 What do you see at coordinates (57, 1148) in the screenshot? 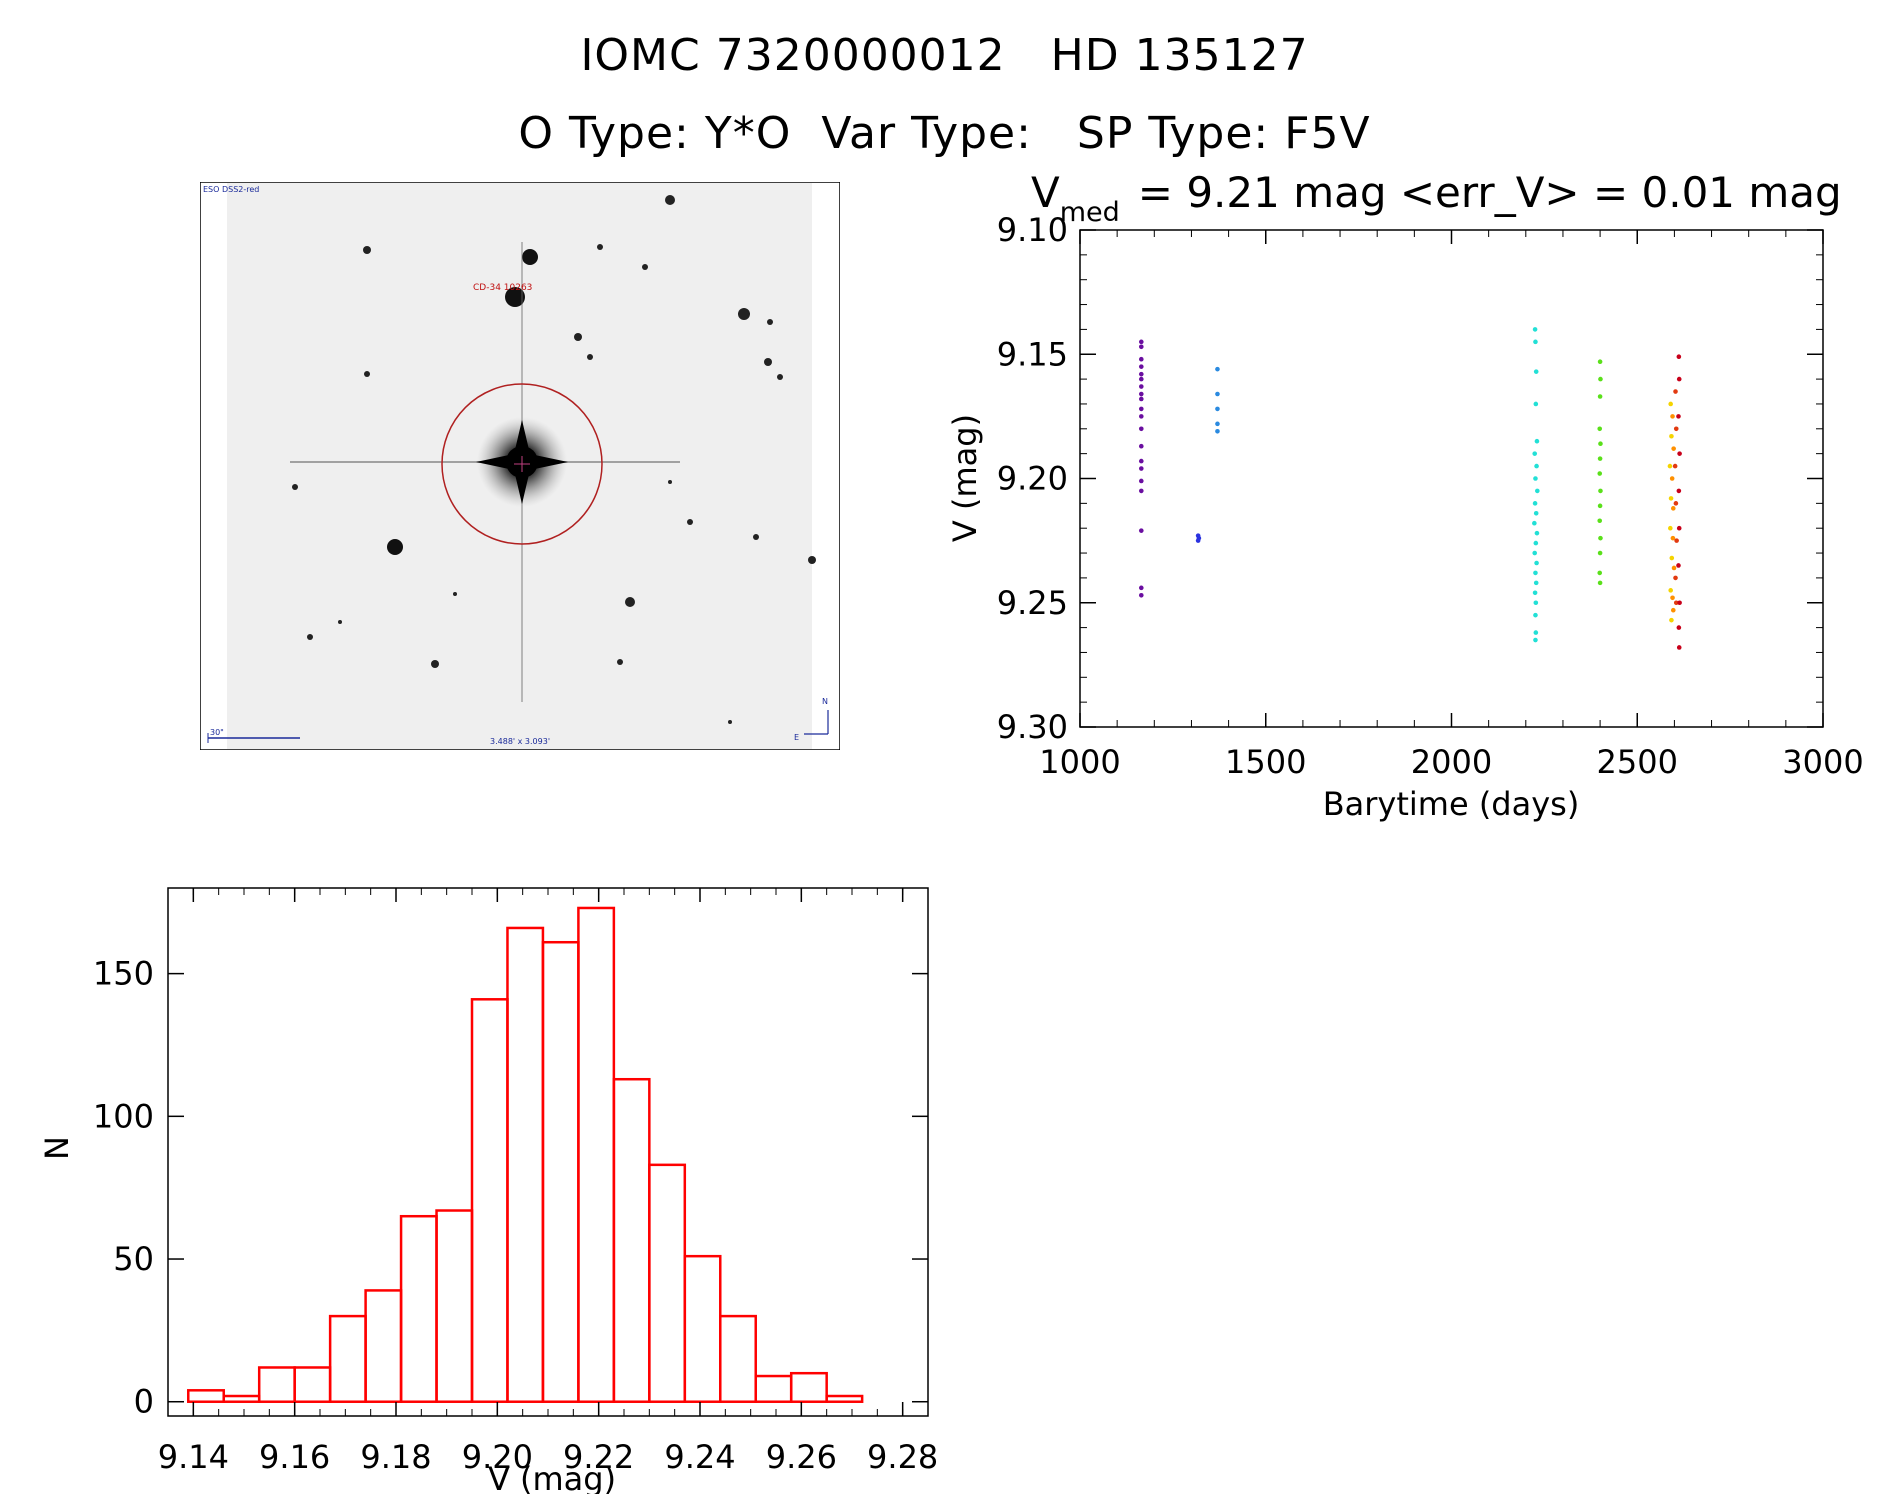
I see `hist-ylabel: N` at bounding box center [57, 1148].